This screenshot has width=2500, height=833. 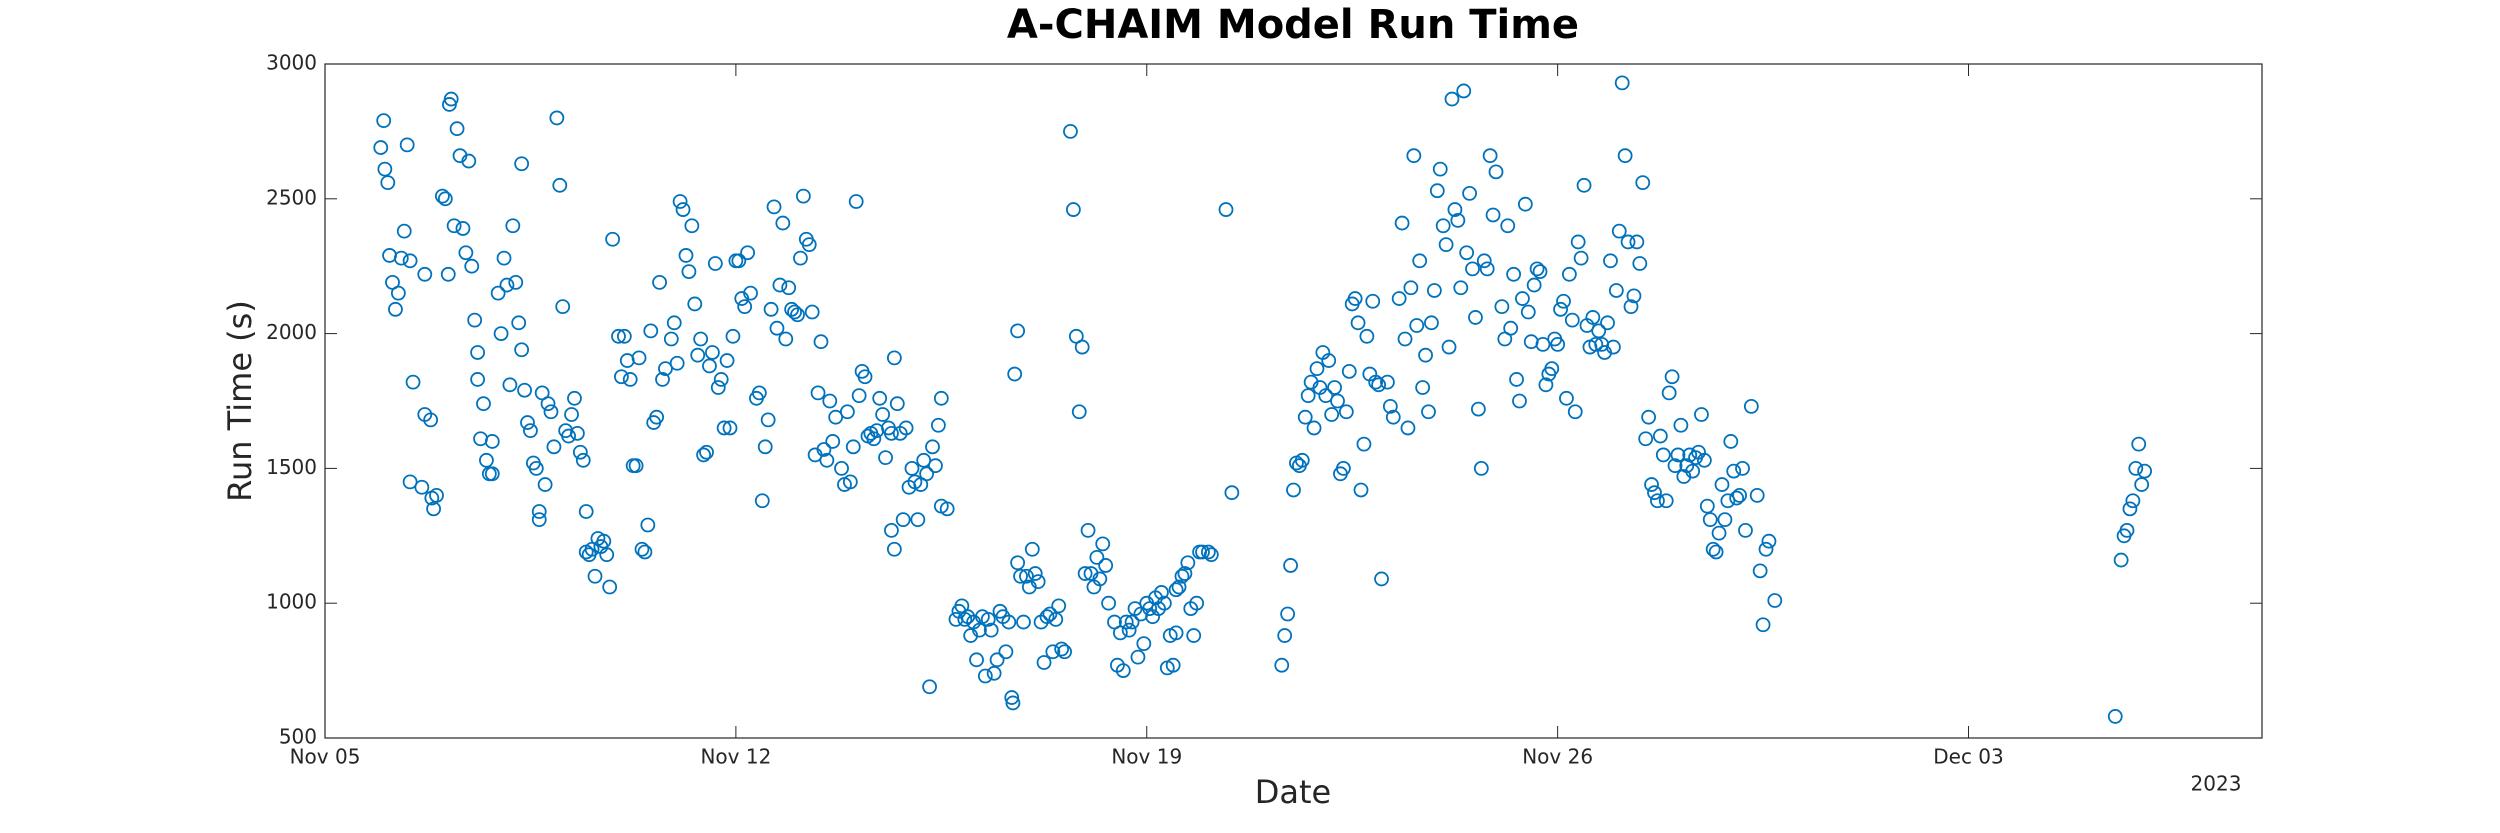 What do you see at coordinates (240, 401) in the screenshot?
I see `y-axis-label: Run Time (s)` at bounding box center [240, 401].